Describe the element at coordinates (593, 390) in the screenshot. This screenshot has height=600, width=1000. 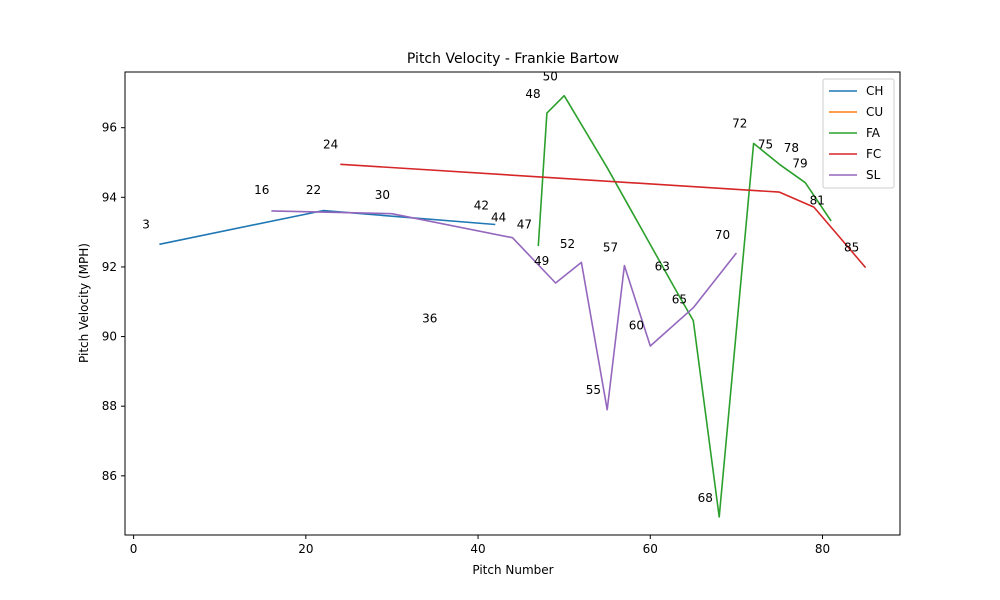
I see `pitch-number-label: 55` at that location.